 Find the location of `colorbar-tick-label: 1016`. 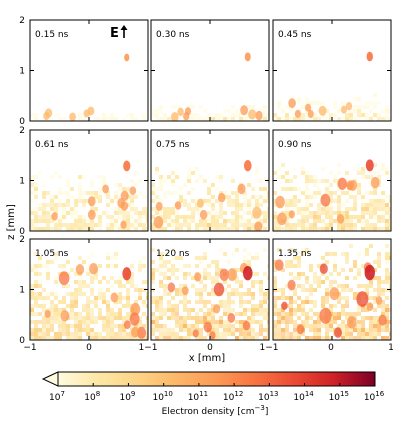

colorbar-tick-label: 1016 is located at coordinates (374, 396).